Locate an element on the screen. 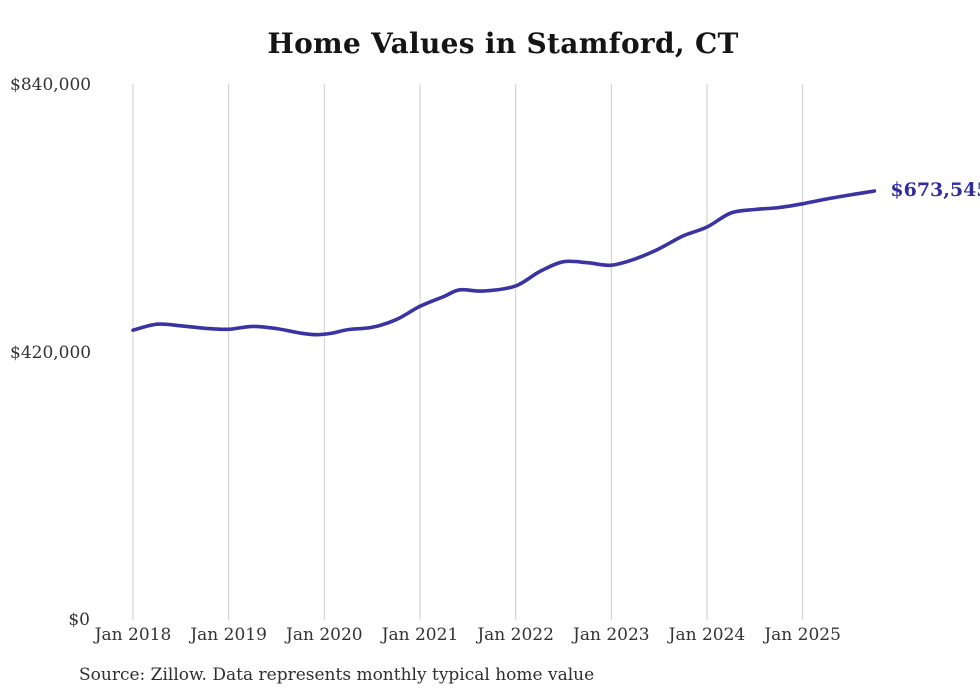 This screenshot has width=980, height=699. x-tick-label-0: Jan 2018 is located at coordinates (133, 635).